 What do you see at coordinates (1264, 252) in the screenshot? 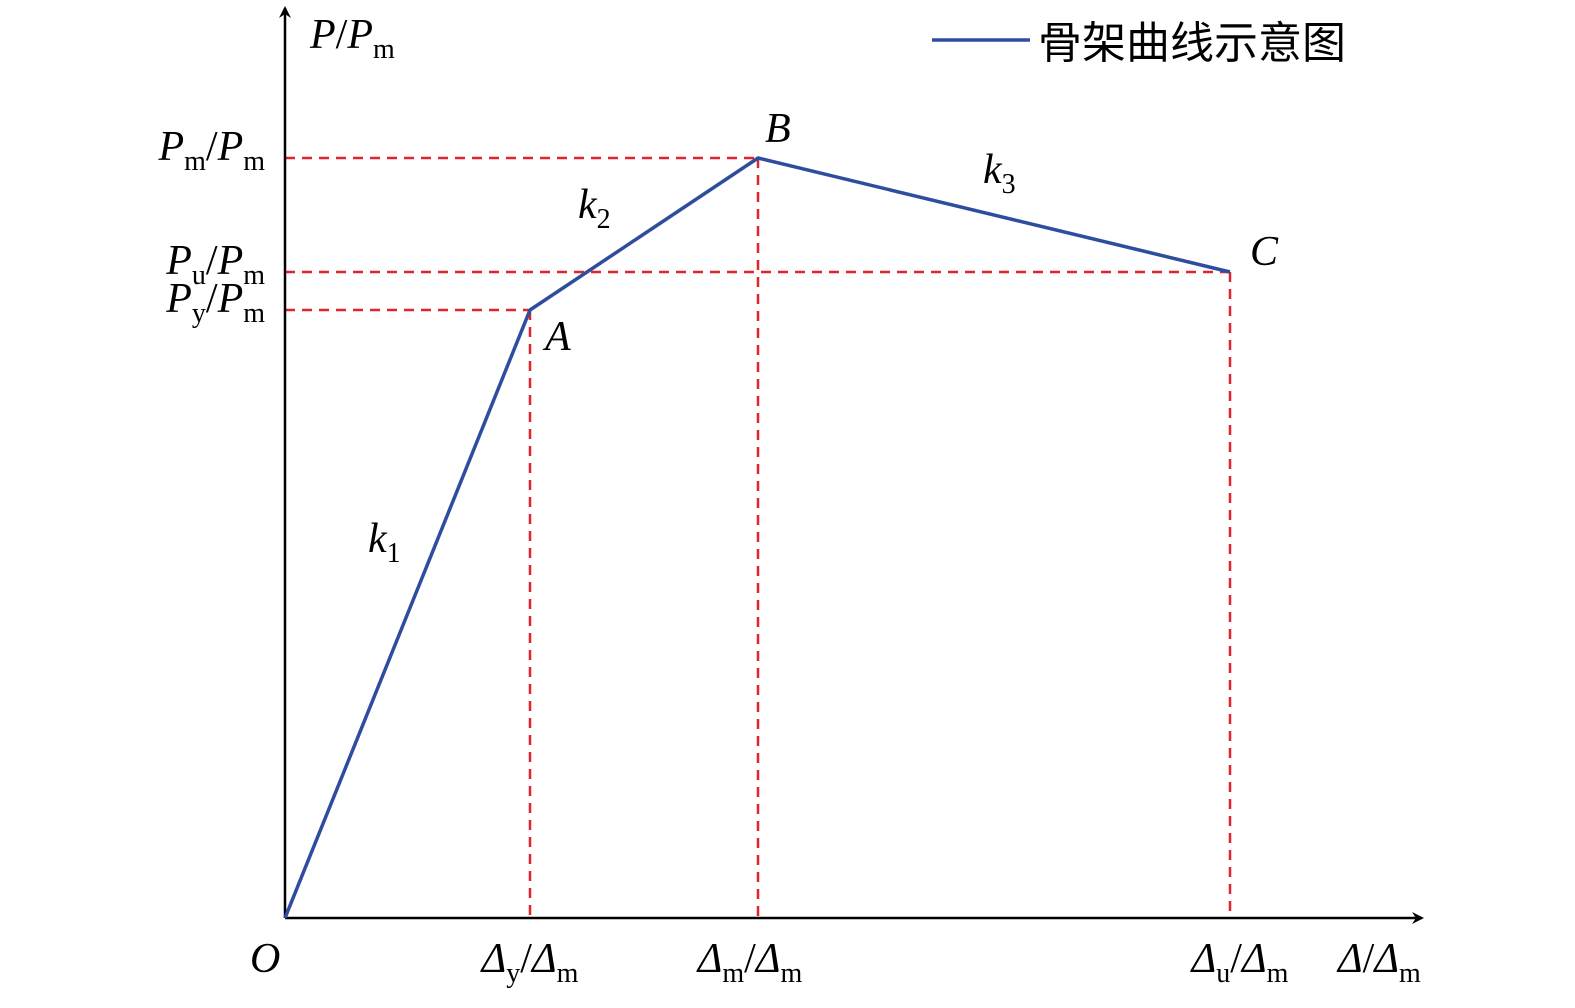
I see `point-label: C` at bounding box center [1264, 252].